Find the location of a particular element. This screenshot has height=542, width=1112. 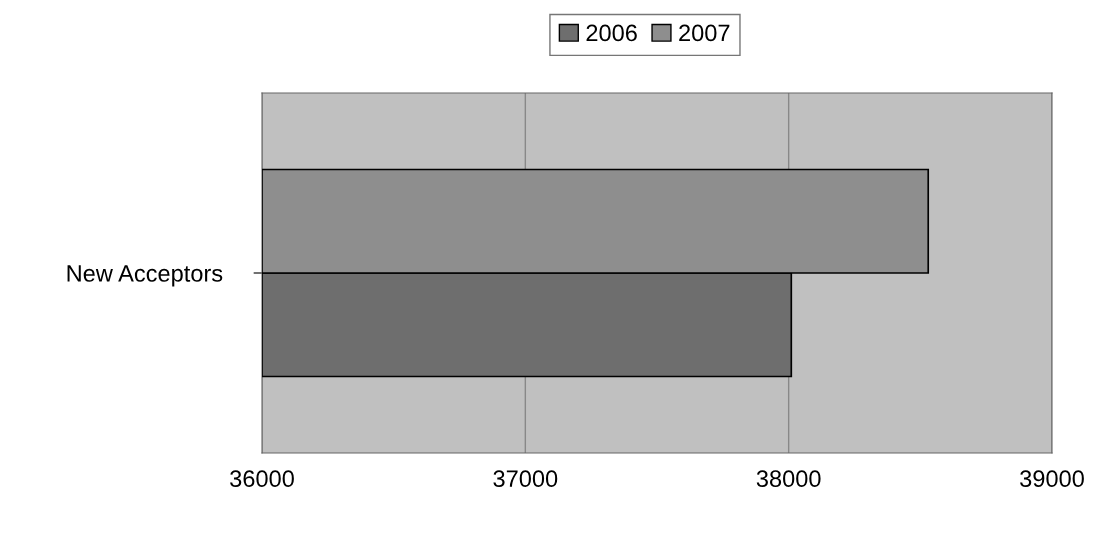

legend-label: 2006 is located at coordinates (611, 33).